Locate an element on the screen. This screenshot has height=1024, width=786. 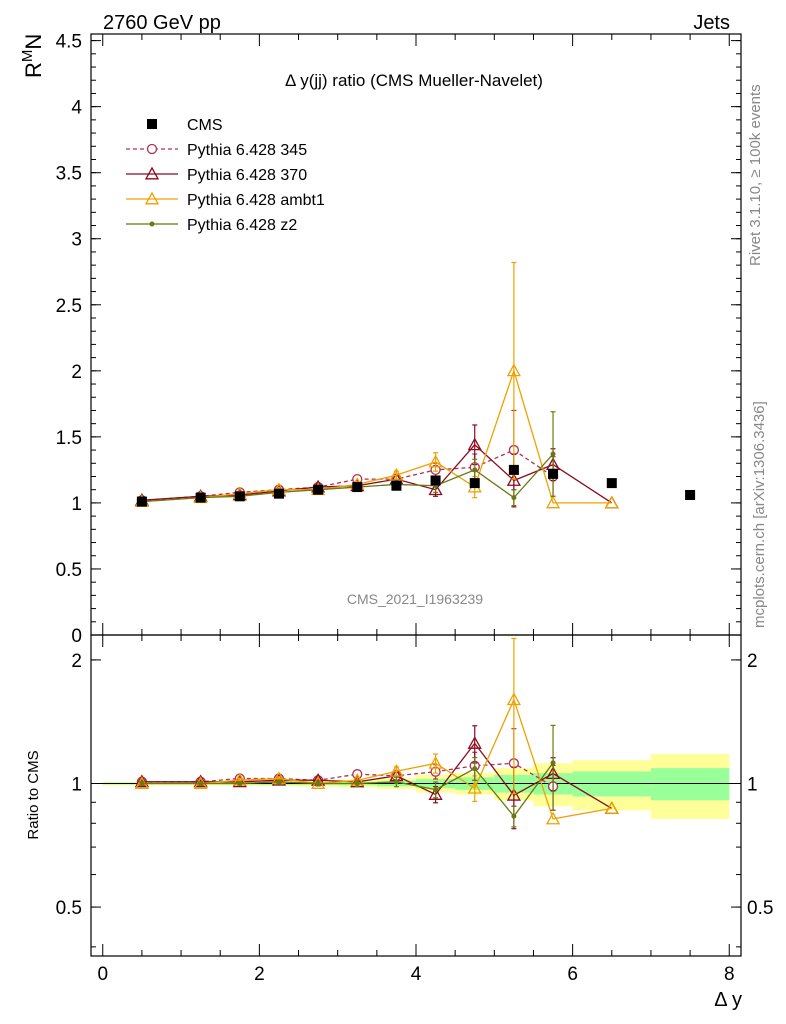
stat-uncertainty-band is located at coordinates (690, 784).